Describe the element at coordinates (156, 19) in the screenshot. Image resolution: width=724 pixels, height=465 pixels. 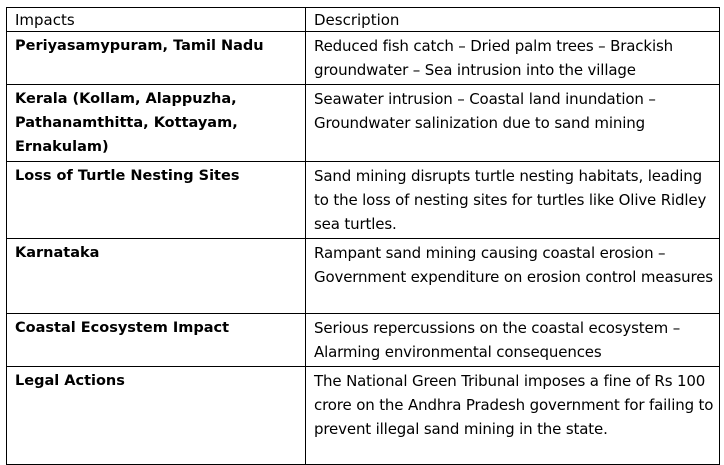
I see `column-header-impacts: Impacts` at that location.